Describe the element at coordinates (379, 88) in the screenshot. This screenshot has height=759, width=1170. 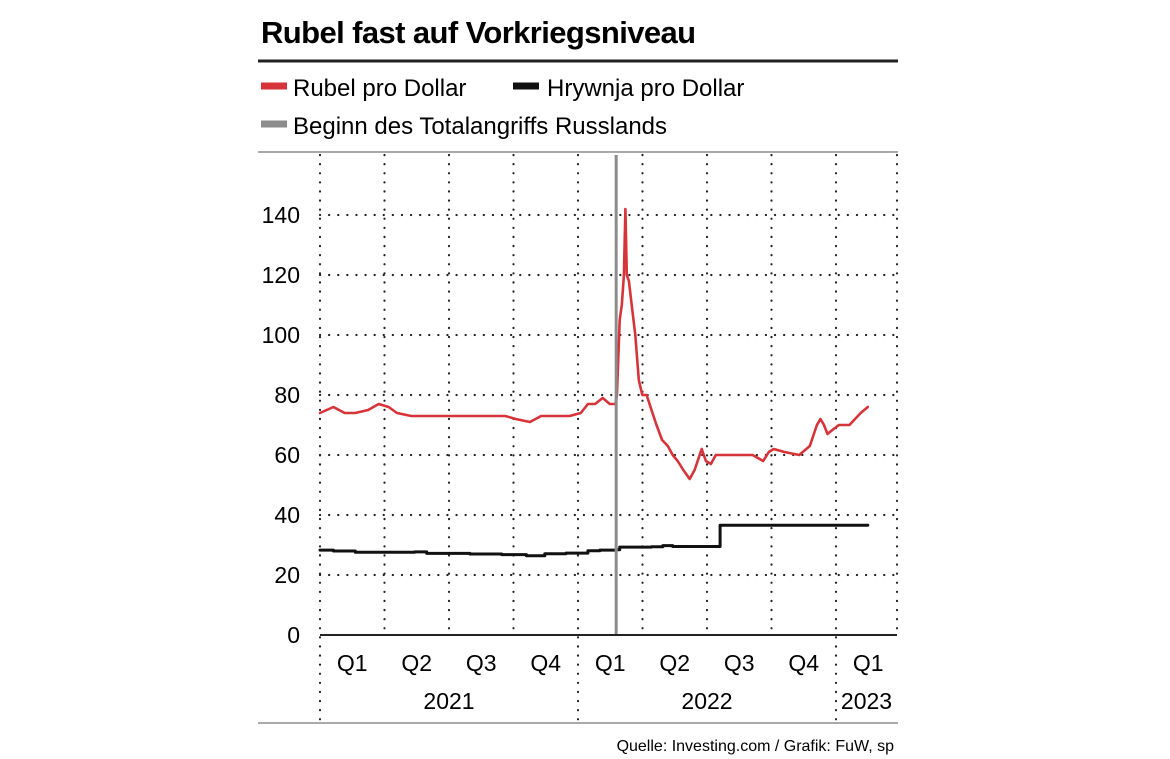
I see `legend-label-rubel: Rubel pro Dollar` at that location.